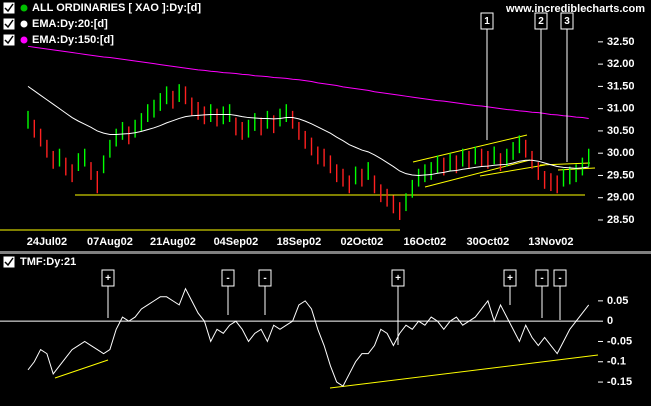  What do you see at coordinates (9, 135) in the screenshot?
I see `legend-checks` at bounding box center [9, 135].